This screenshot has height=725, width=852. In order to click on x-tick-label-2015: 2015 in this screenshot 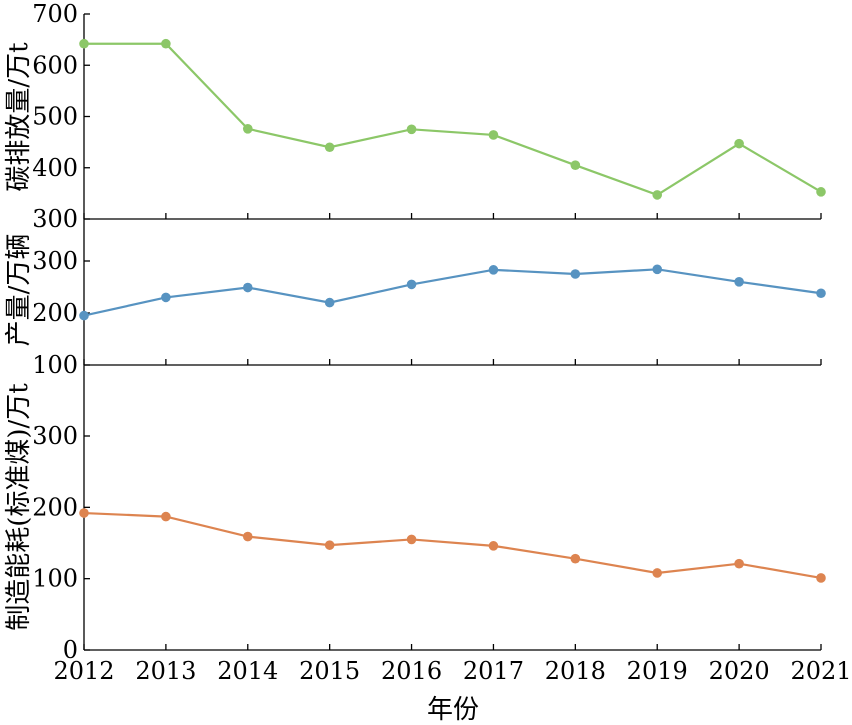, I will do `click(329, 671)`.